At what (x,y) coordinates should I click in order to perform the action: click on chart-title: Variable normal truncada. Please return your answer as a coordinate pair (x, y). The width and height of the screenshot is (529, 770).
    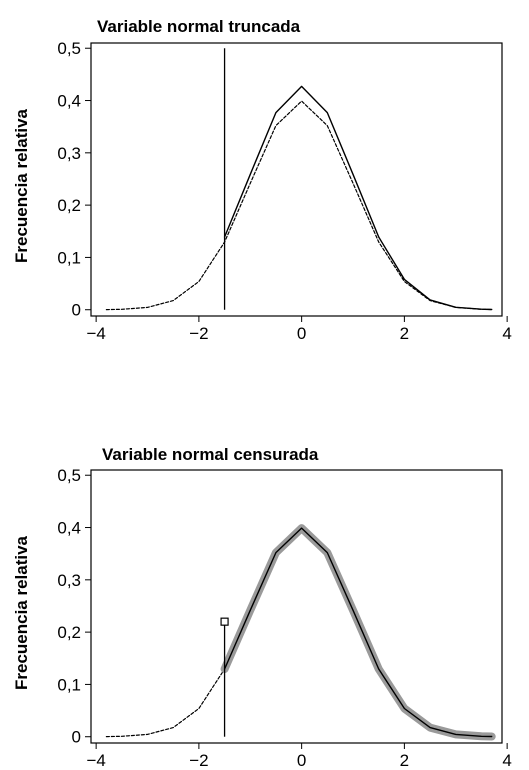
    Looking at the image, I should click on (199, 26).